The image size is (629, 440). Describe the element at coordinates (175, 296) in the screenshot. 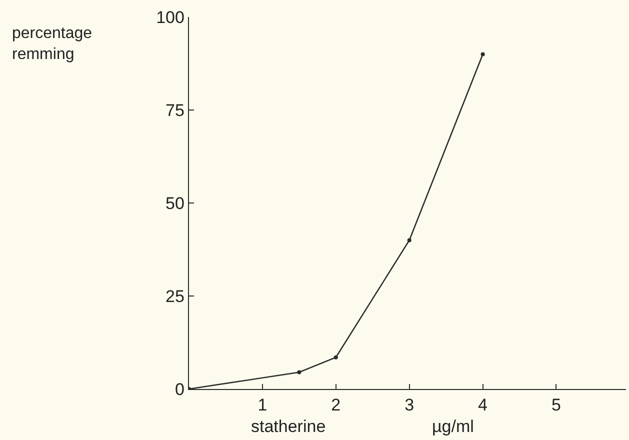

I see `y-tick-label: 25` at that location.